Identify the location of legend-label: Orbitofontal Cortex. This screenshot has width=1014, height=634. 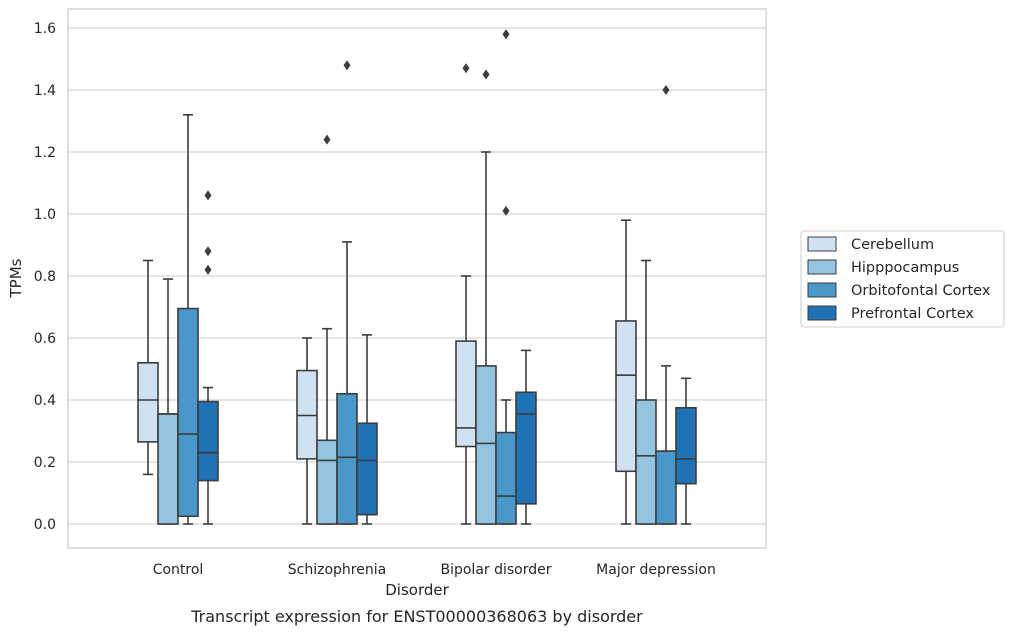
(921, 291).